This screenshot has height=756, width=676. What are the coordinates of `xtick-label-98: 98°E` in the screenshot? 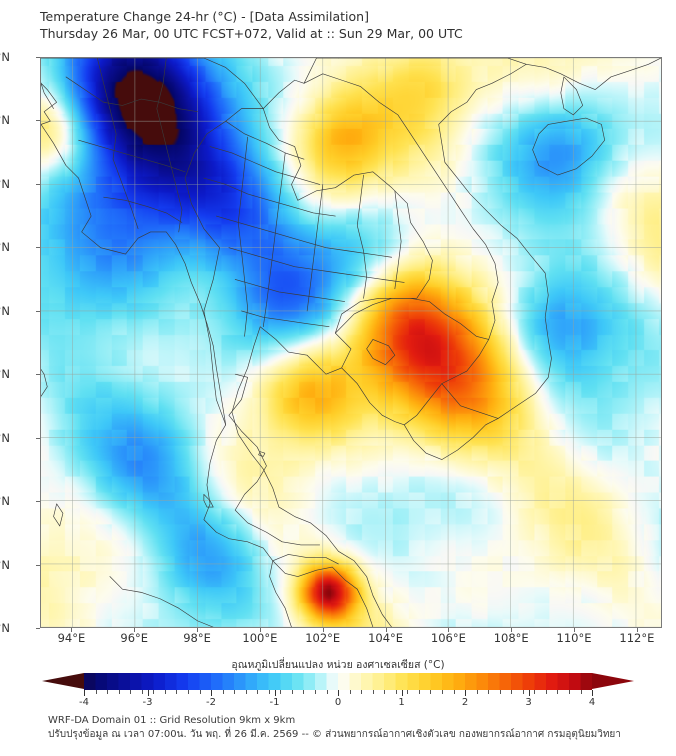 It's located at (197, 638).